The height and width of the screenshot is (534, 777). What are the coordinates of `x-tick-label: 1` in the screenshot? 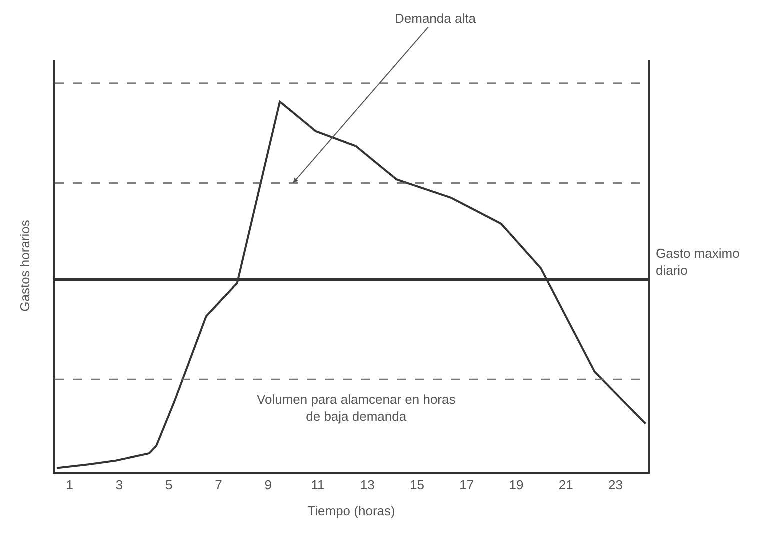 It's located at (70, 485).